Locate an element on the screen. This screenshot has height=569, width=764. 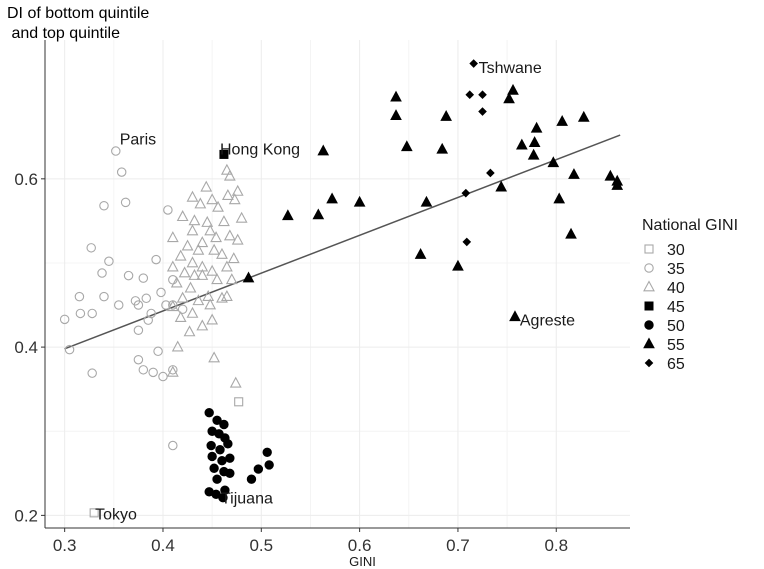
annotation-label: Tshwane is located at coordinates (510, 68).